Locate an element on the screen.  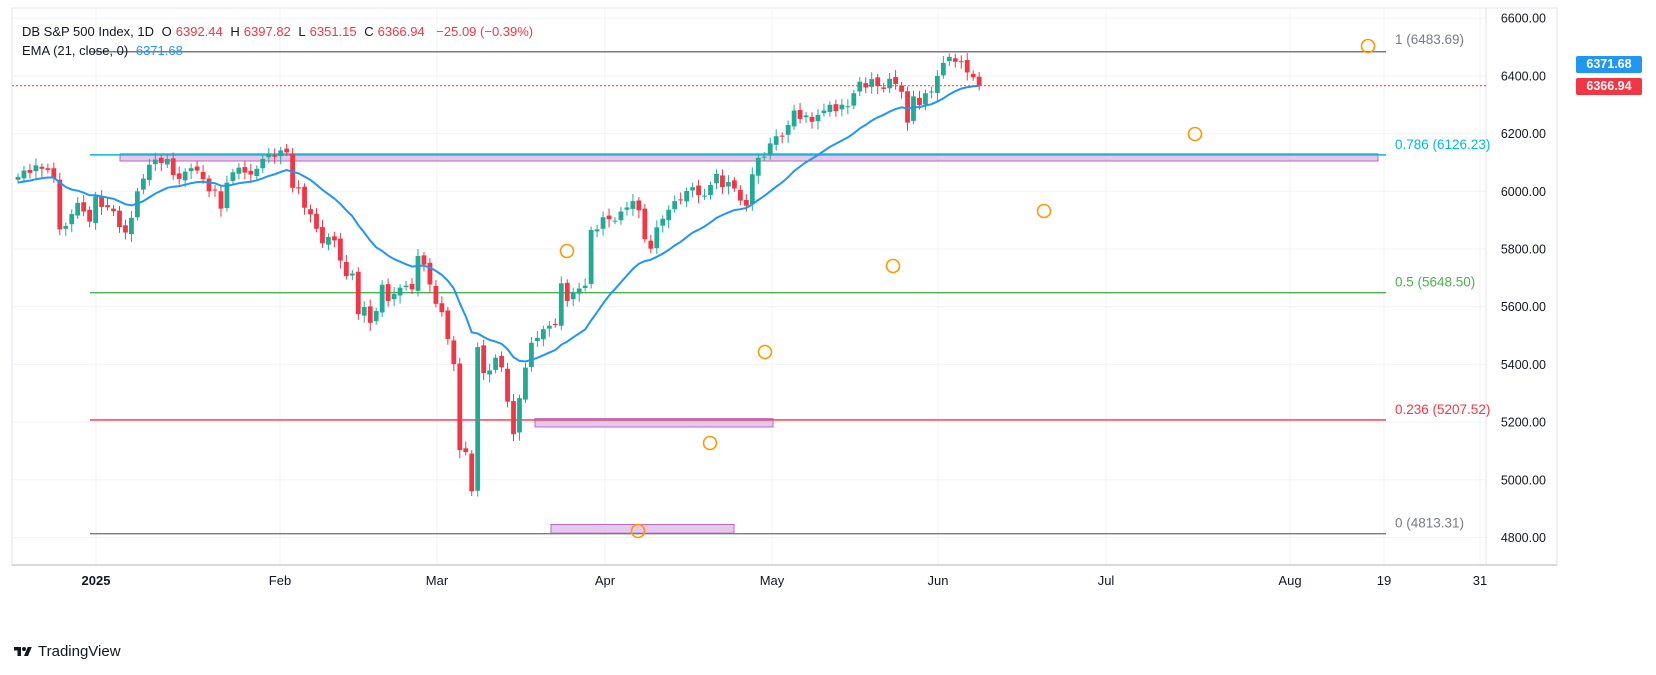
symbol-title: DB S&P 500 Index, 1D is located at coordinates (88, 31).